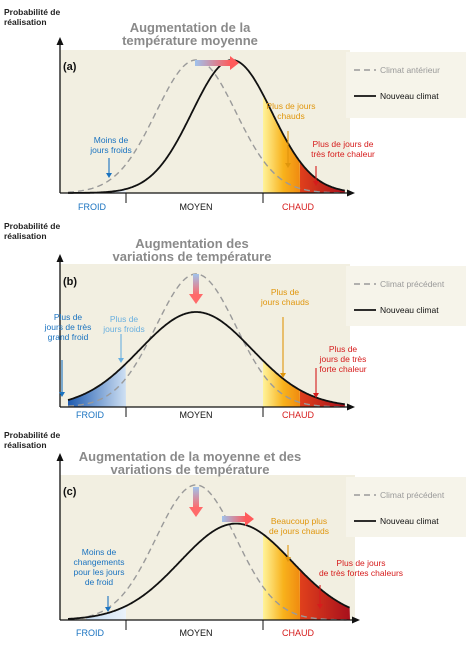  I want to click on annotation-blue-line: Plus de, so click(68, 317).